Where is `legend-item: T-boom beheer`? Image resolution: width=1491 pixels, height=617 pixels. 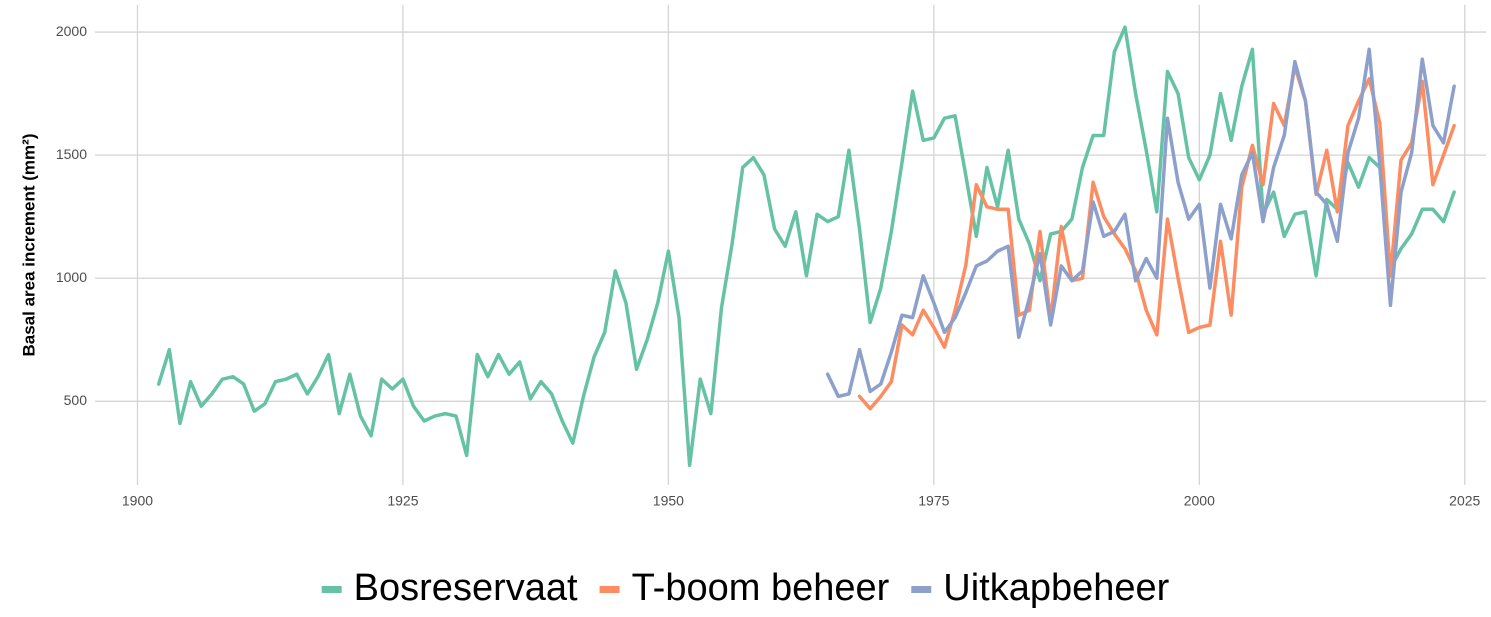
legend-item: T-boom beheer is located at coordinates (744, 588).